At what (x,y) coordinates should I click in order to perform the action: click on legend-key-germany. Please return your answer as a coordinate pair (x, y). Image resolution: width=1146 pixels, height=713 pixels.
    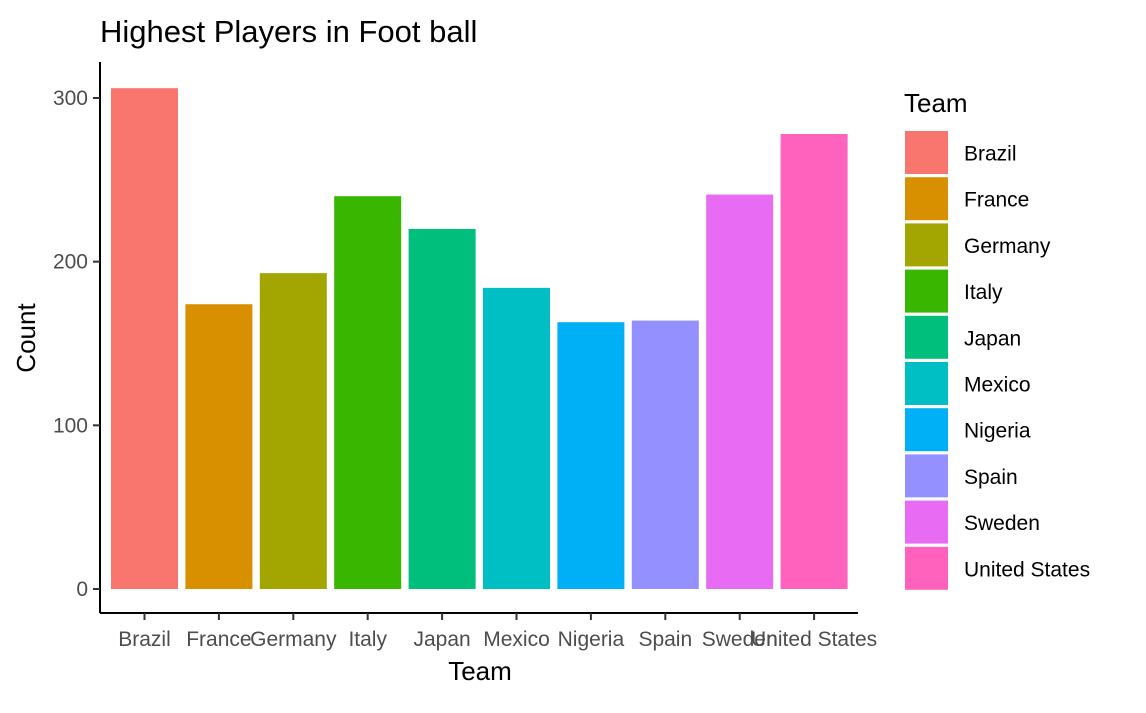
    Looking at the image, I should click on (926, 245).